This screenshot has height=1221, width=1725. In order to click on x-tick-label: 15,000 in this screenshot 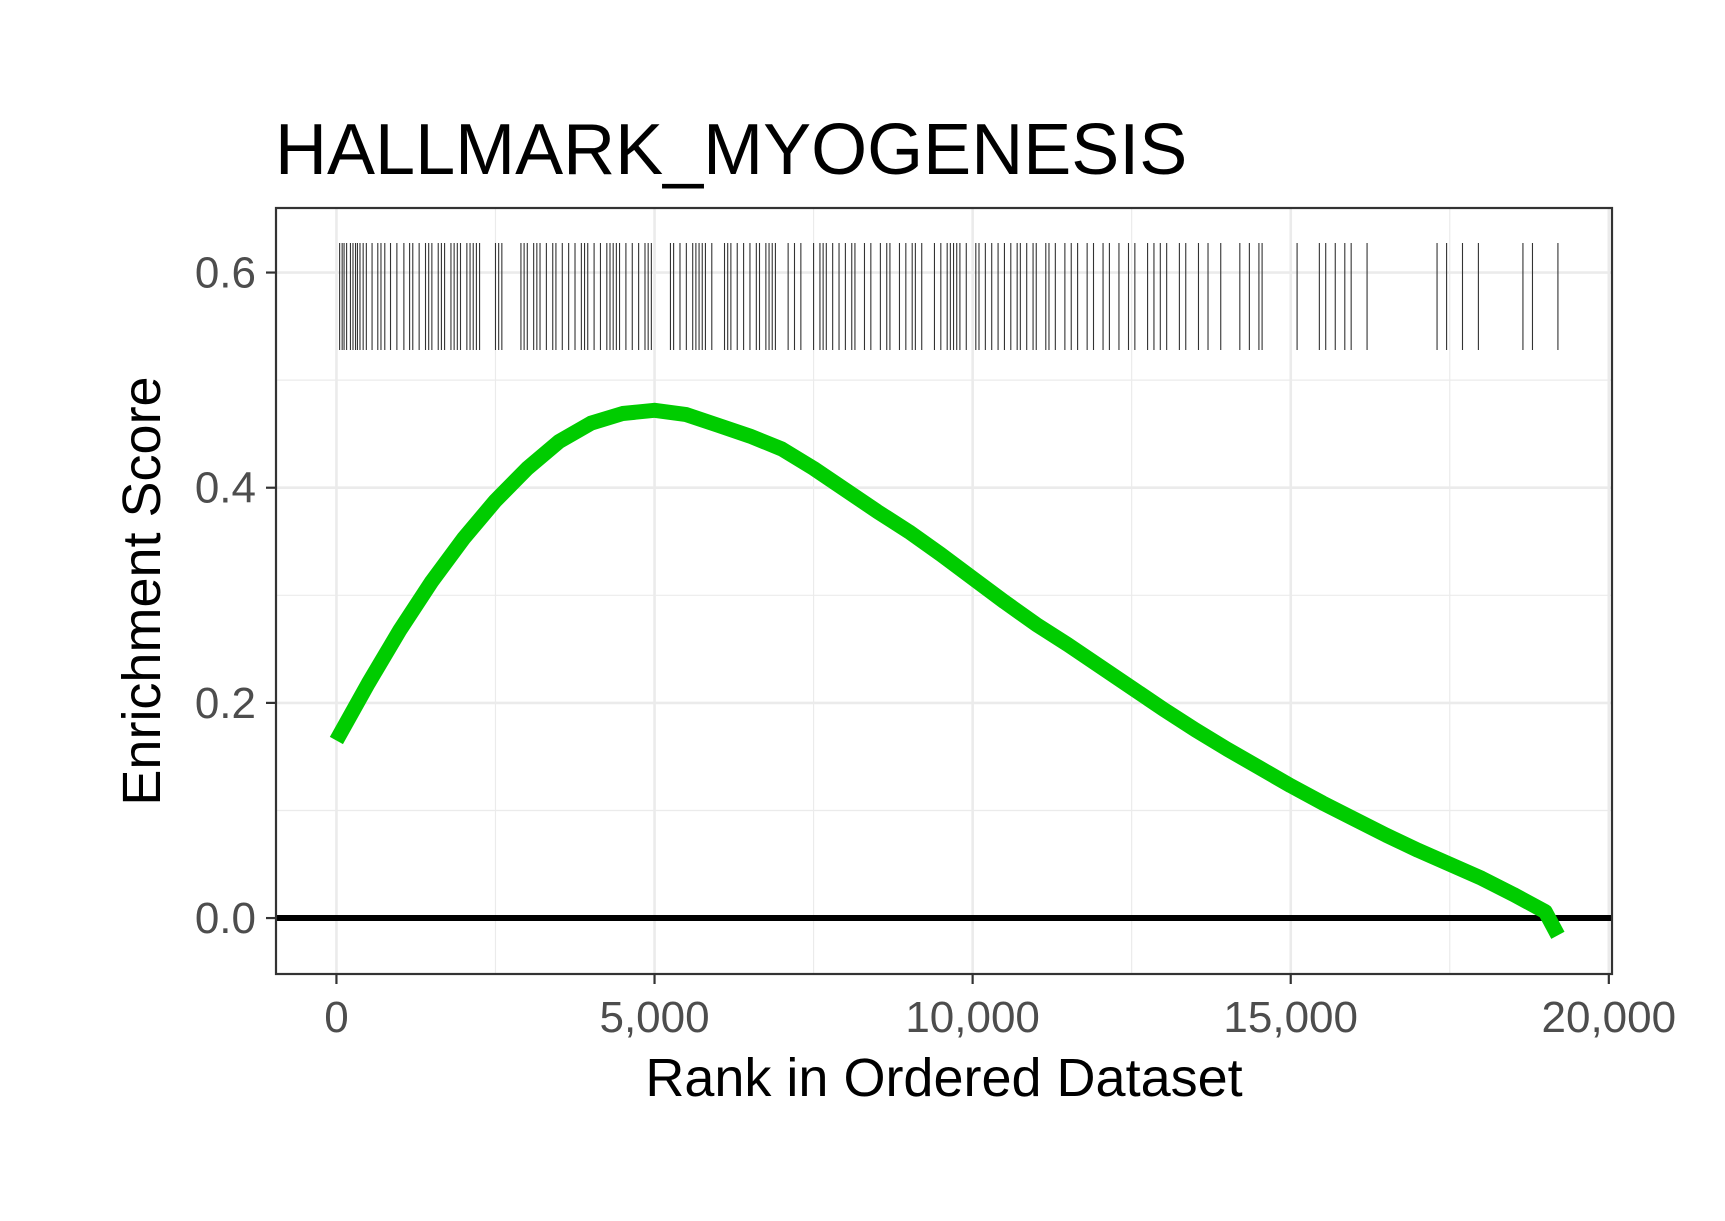, I will do `click(1290, 1017)`.